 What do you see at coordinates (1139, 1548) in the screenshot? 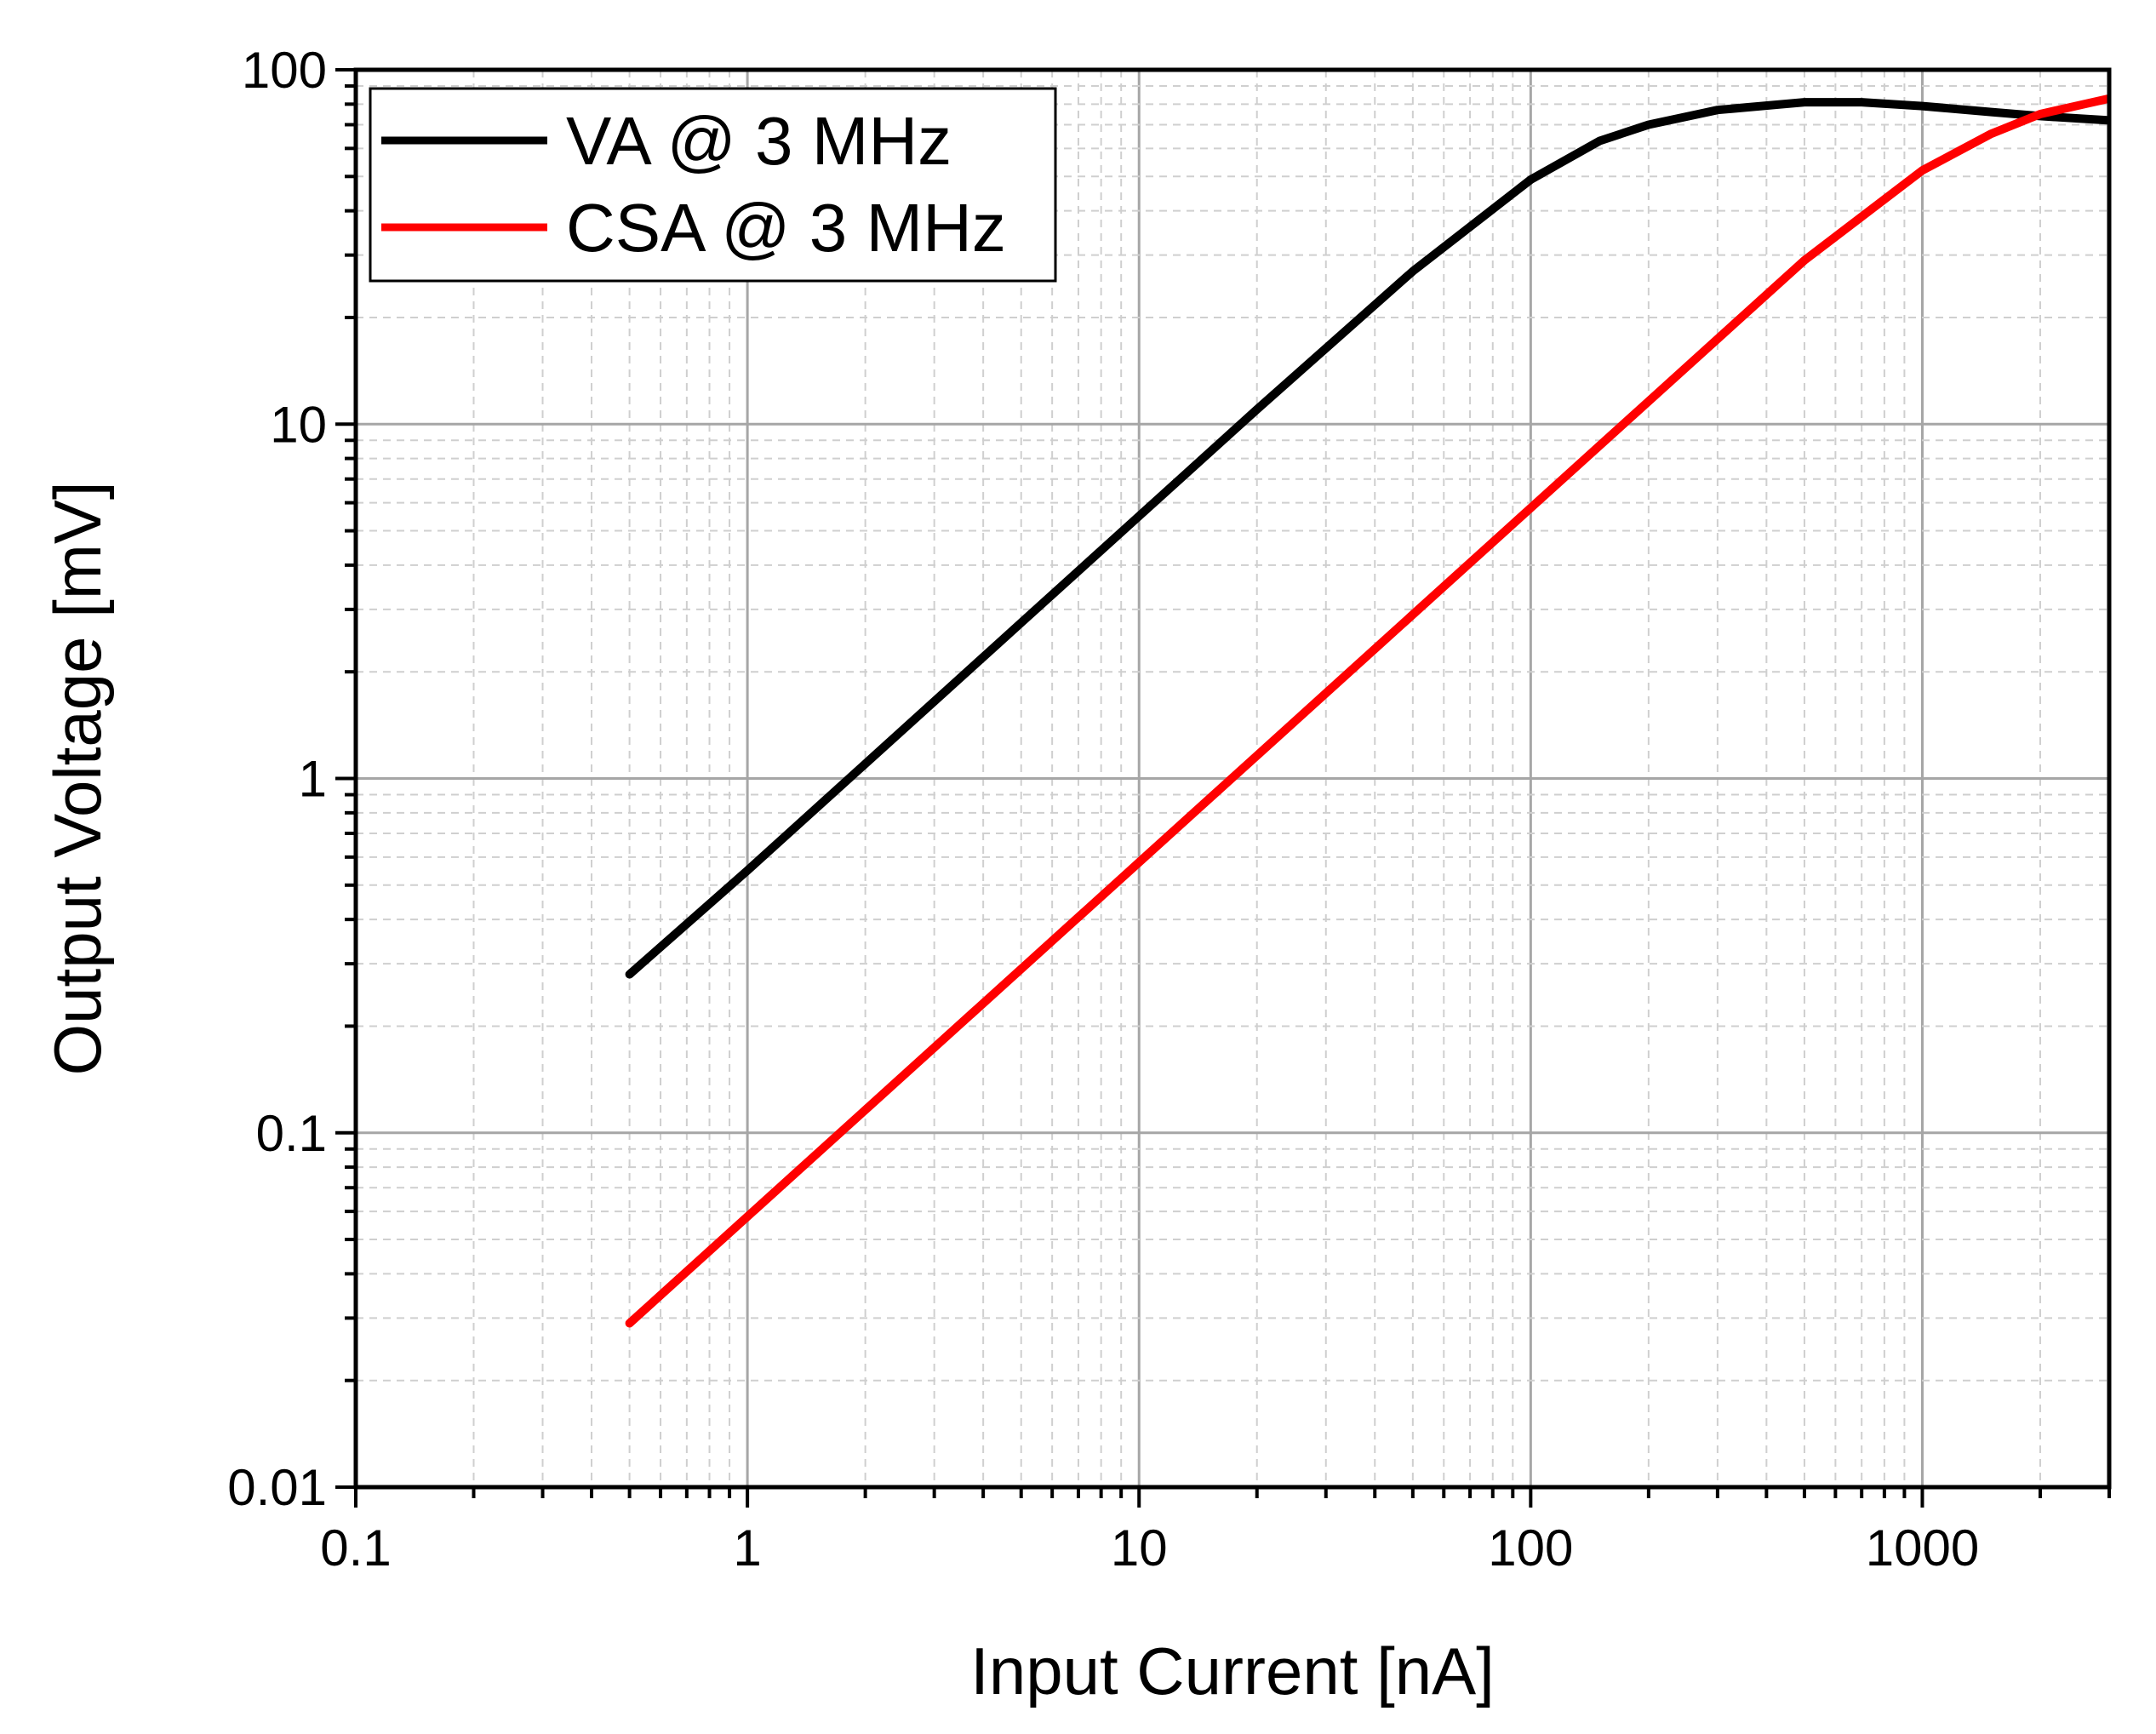
I see `x-tick-label: 10` at bounding box center [1139, 1548].